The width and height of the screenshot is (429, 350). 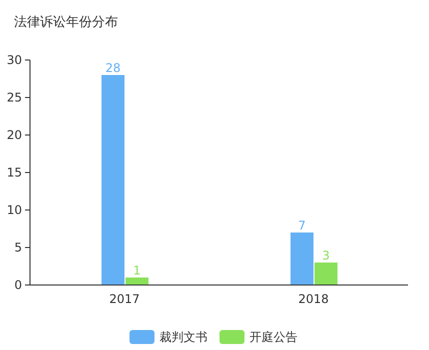 What do you see at coordinates (313, 299) in the screenshot?
I see `x-tick-label: 2018` at bounding box center [313, 299].